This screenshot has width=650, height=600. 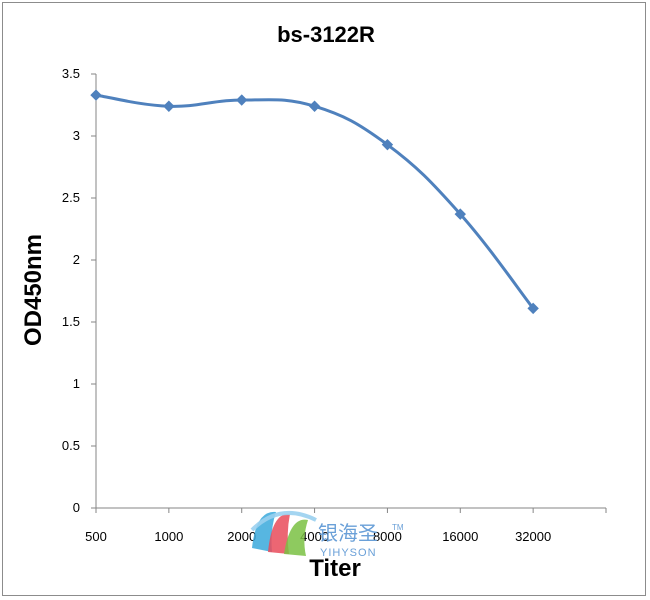 I want to click on chart-title: bs-3122R, so click(x=326, y=34).